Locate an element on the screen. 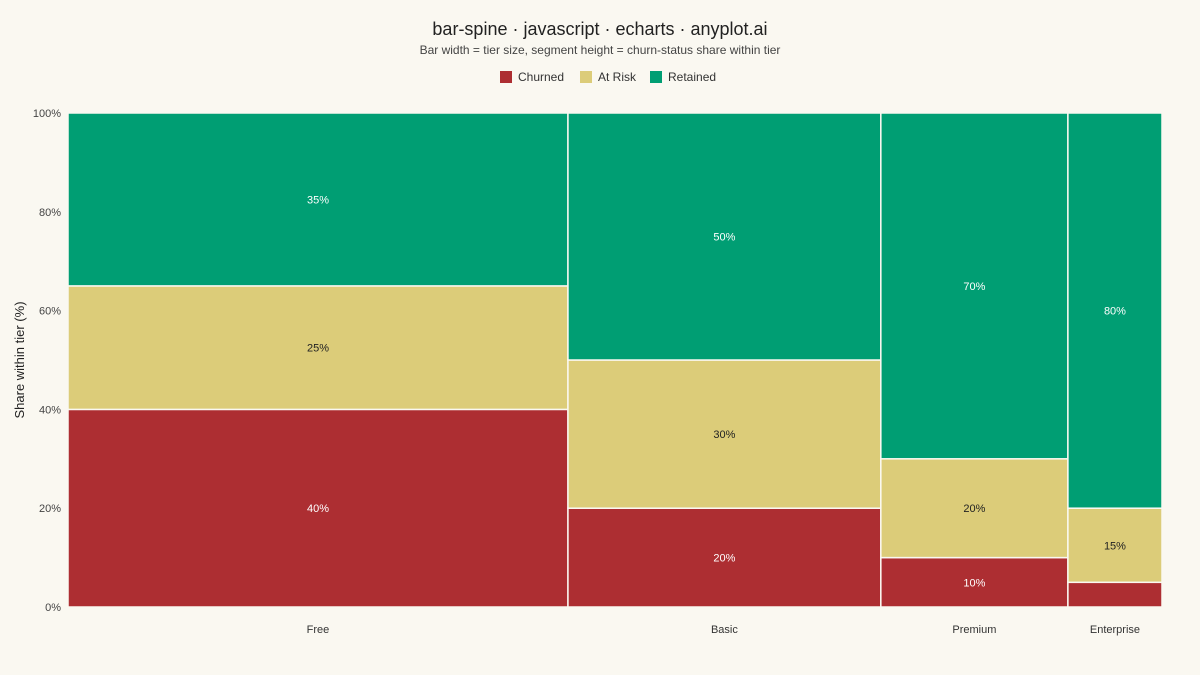  bar-segment-premium-retained is located at coordinates (974, 286).